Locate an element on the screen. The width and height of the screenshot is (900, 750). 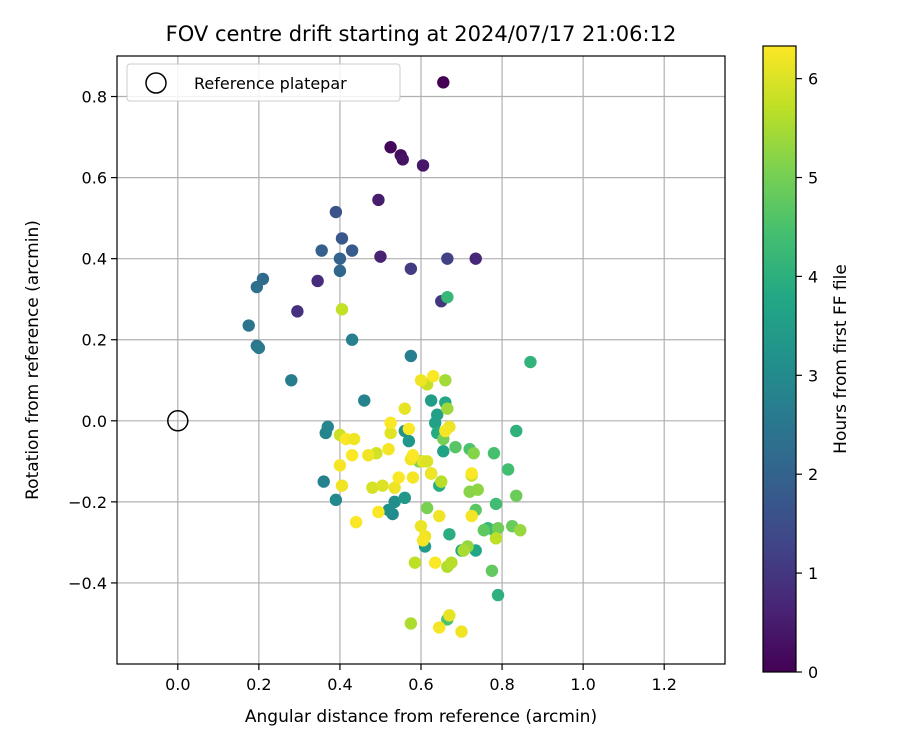
colorbar-tick-label: 1 is located at coordinates (813, 573).